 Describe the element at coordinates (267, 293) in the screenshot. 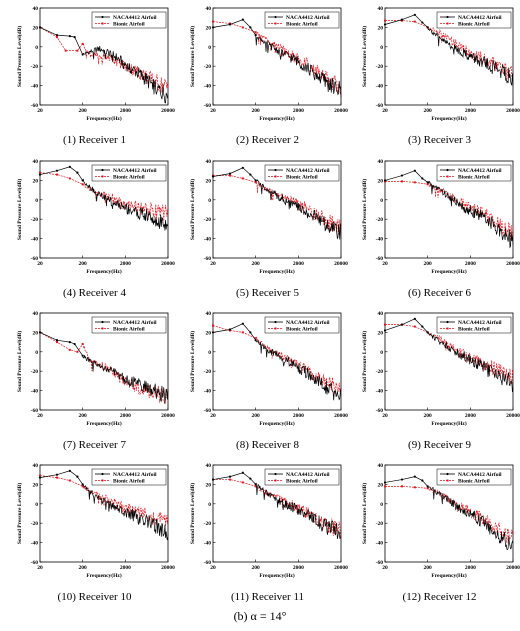

I see `panel-caption: (5) Receiver 5` at that location.